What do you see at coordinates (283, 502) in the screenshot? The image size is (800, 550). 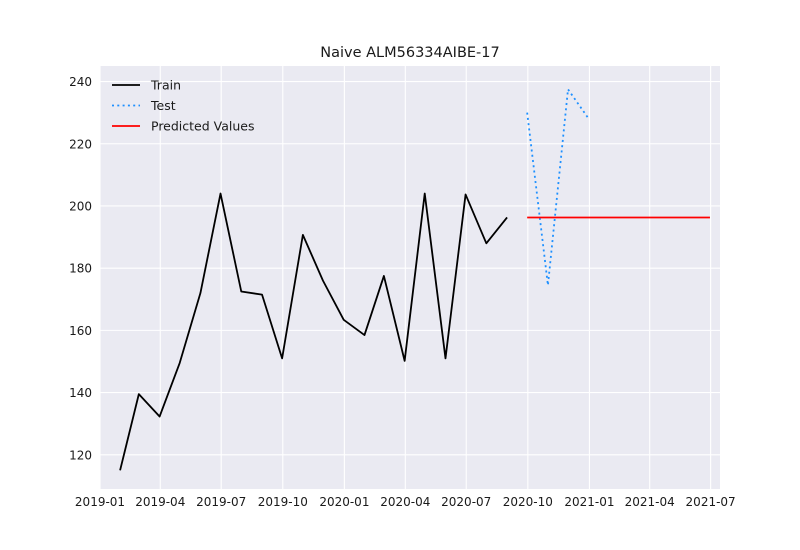 I see `x-tick-label: 2019-10` at bounding box center [283, 502].